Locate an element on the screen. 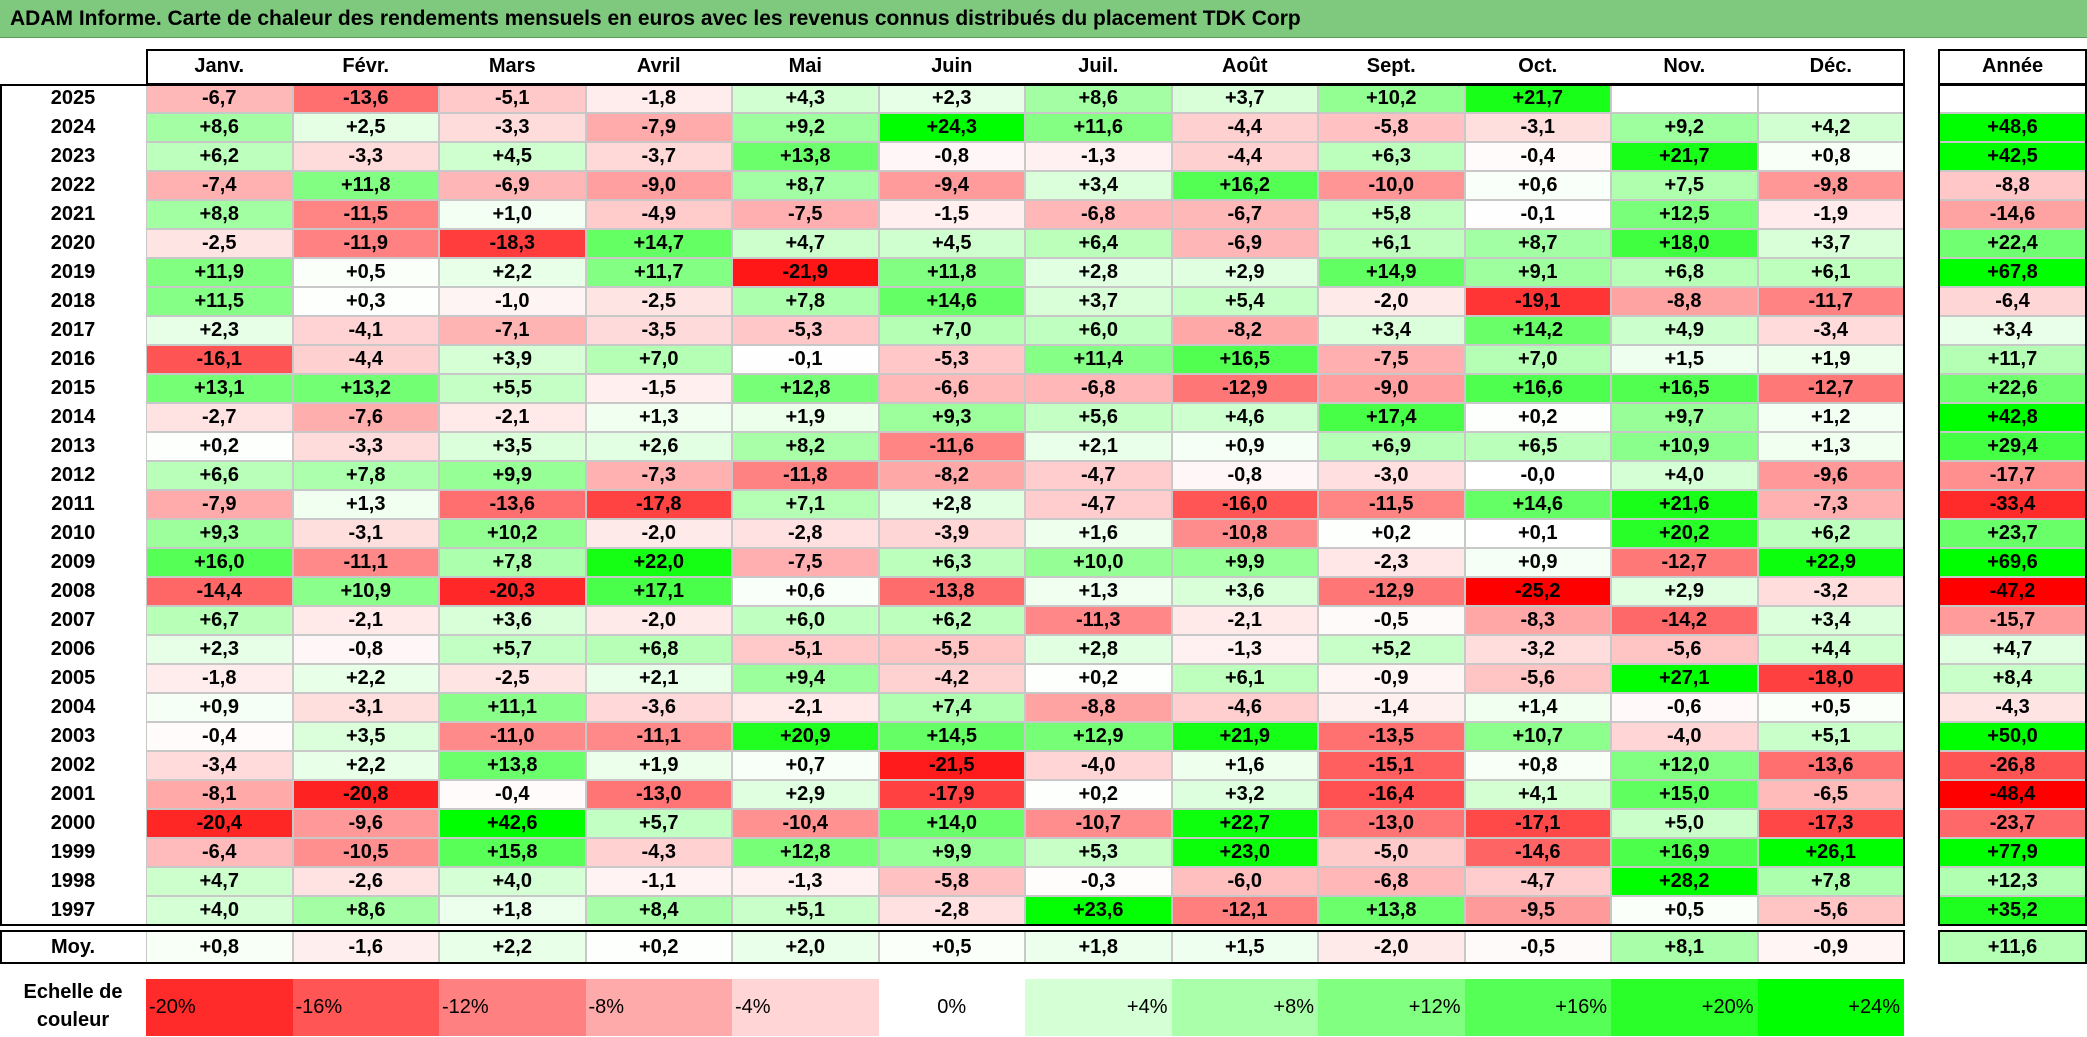  heatmap-cell: +11,9 is located at coordinates (219, 272).